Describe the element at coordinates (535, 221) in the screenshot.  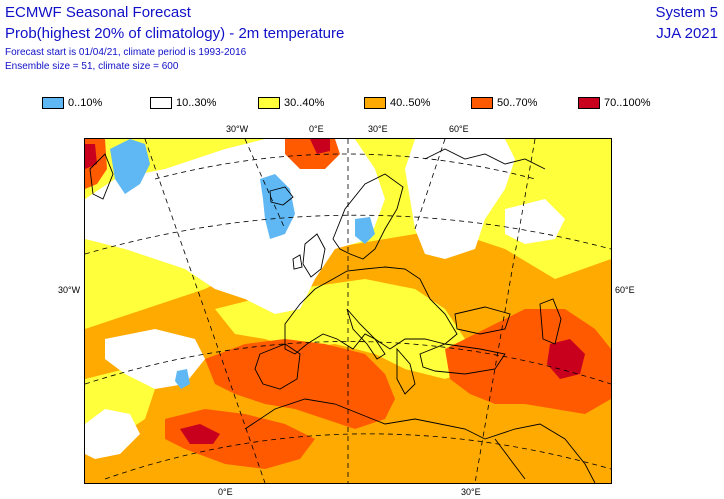
I see `zone-white-russia` at that location.